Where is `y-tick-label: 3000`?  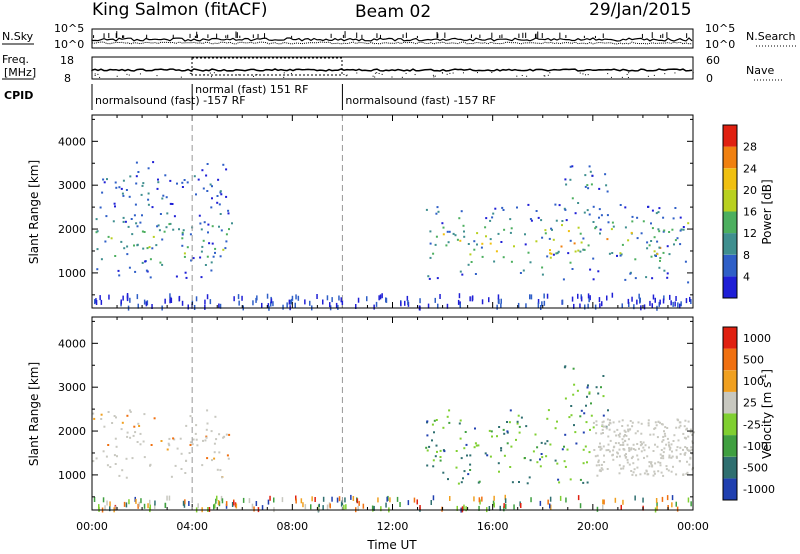
y-tick-label: 3000 is located at coordinates (72, 387).